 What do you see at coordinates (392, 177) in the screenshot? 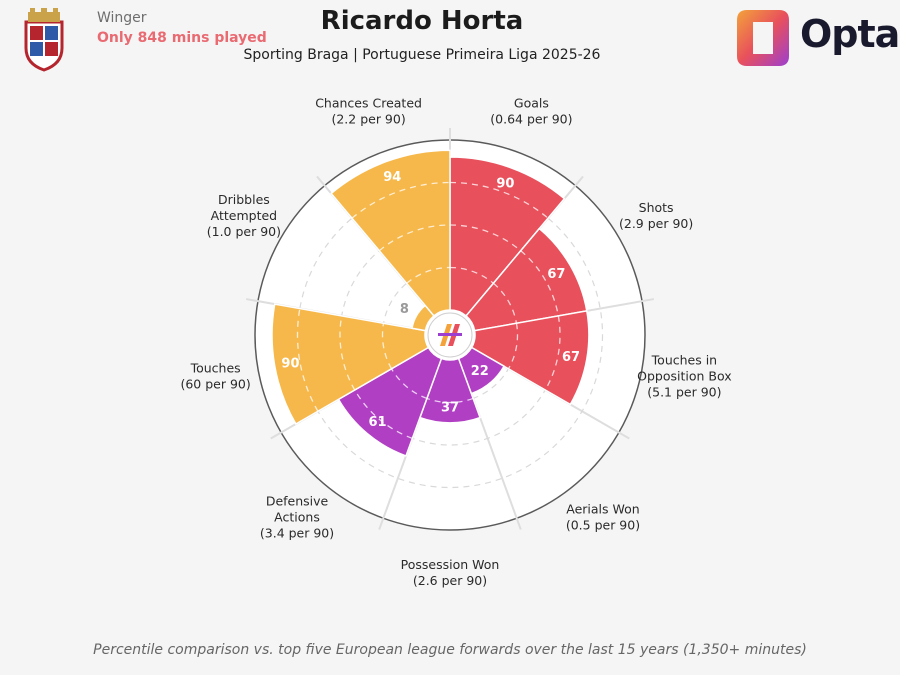
I see `value-label: 94` at bounding box center [392, 177].